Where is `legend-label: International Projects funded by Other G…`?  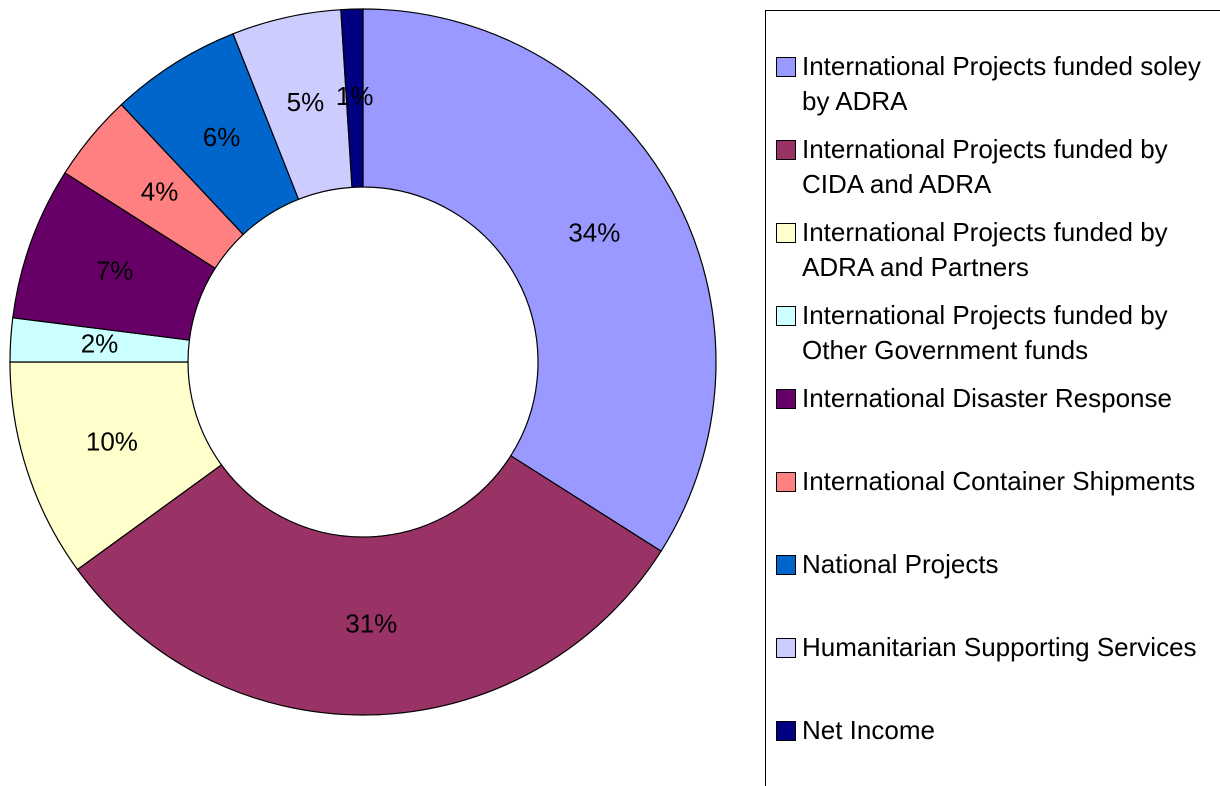 legend-label: International Projects funded by Other G… is located at coordinates (985, 332).